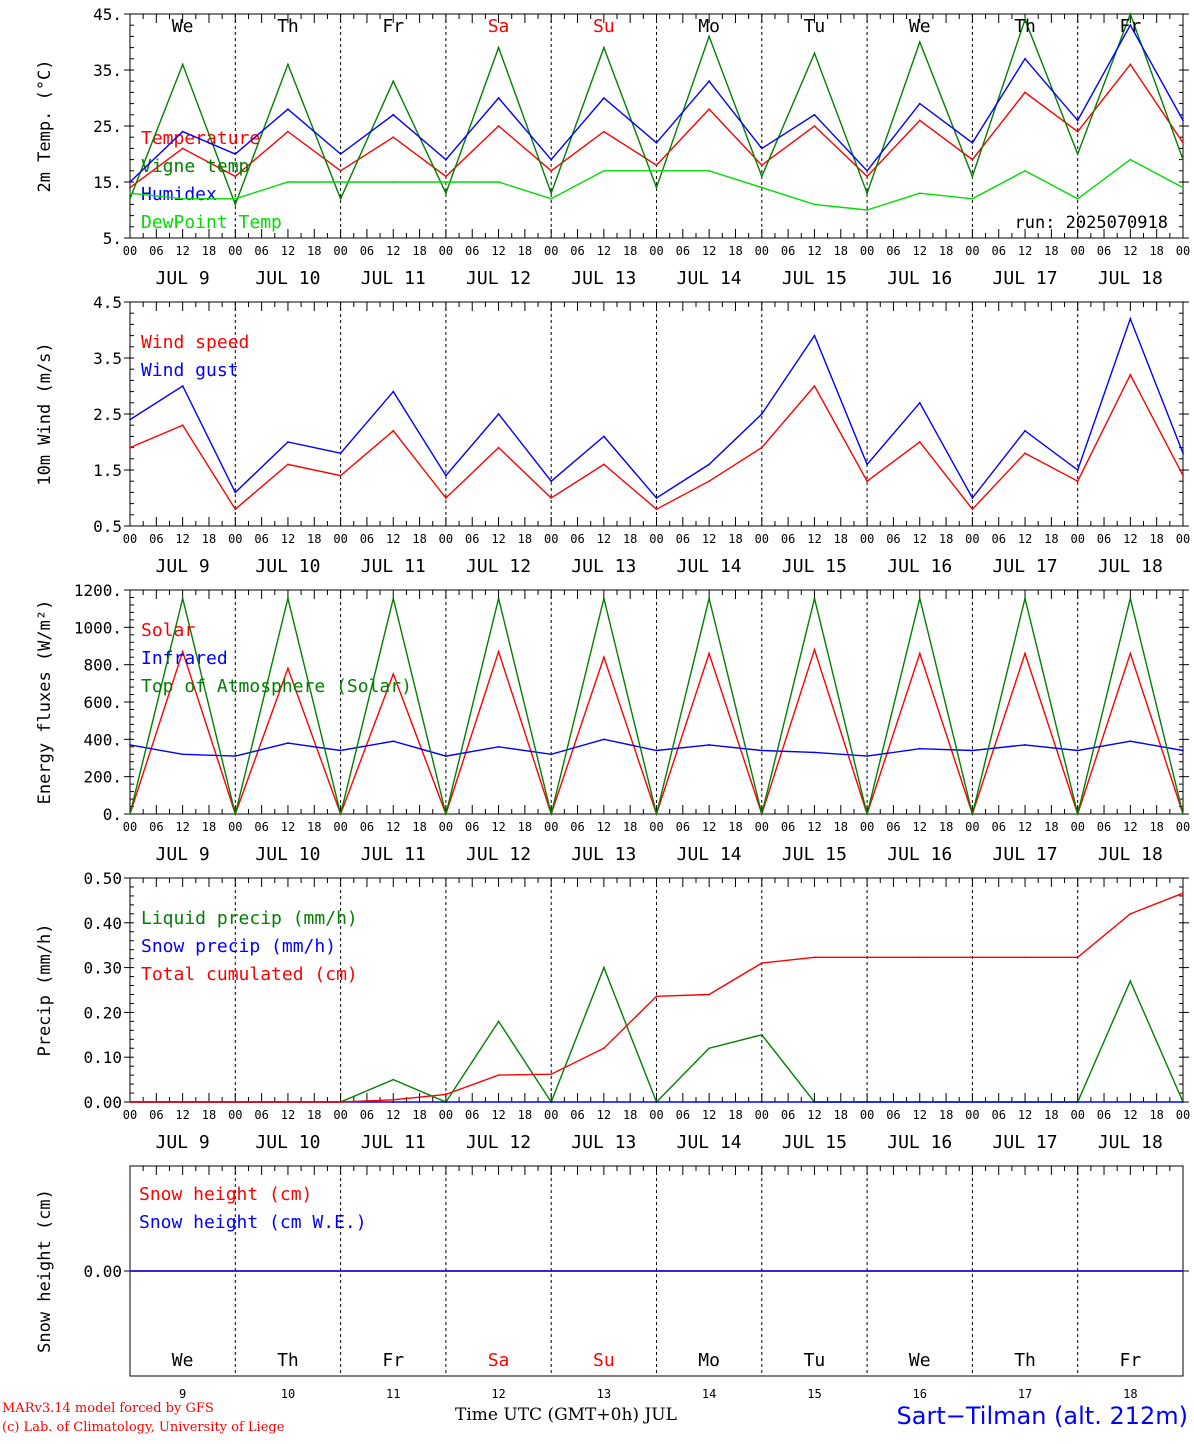 The image size is (1194, 1444). I want to click on y-tick-label: 1000., so click(98, 627).